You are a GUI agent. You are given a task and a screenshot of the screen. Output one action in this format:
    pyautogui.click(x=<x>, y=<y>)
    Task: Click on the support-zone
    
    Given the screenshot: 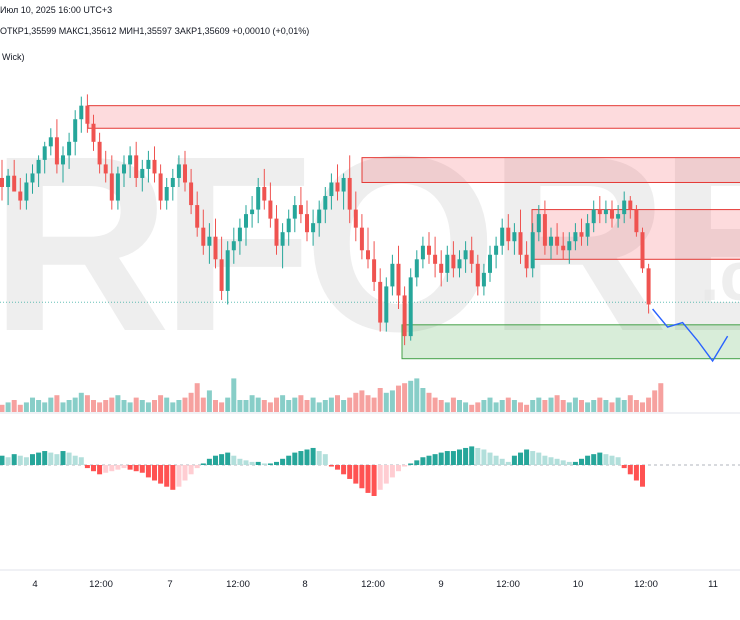 What is the action you would take?
    pyautogui.click(x=570, y=342)
    